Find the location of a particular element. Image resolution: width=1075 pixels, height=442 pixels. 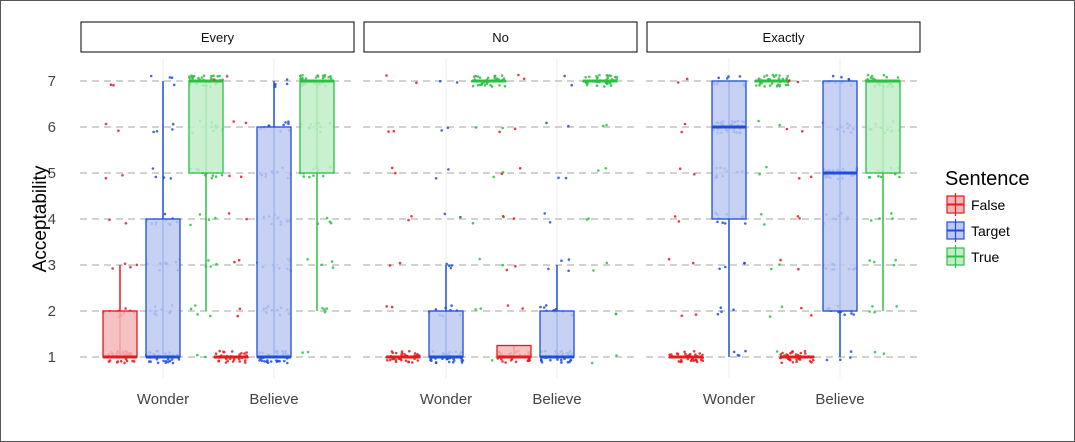

facet-label: Every is located at coordinates (218, 37).